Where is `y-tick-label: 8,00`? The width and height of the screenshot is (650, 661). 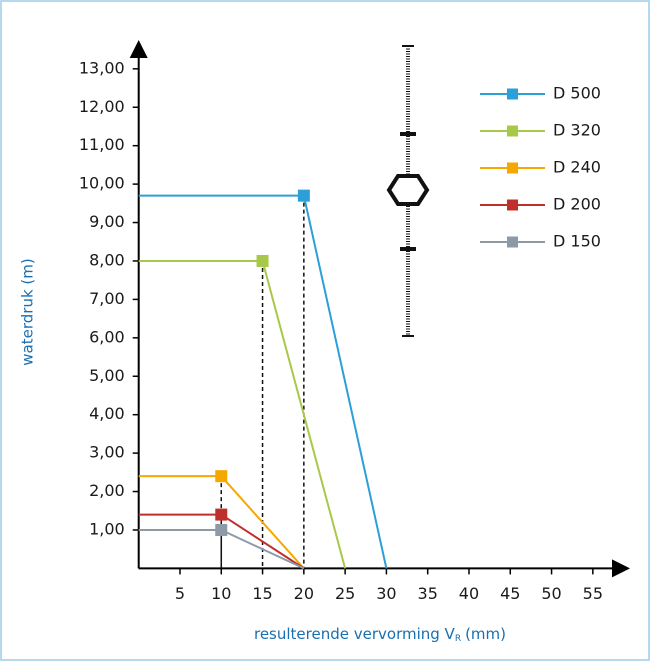 y-tick-label: 8,00 is located at coordinates (107, 259).